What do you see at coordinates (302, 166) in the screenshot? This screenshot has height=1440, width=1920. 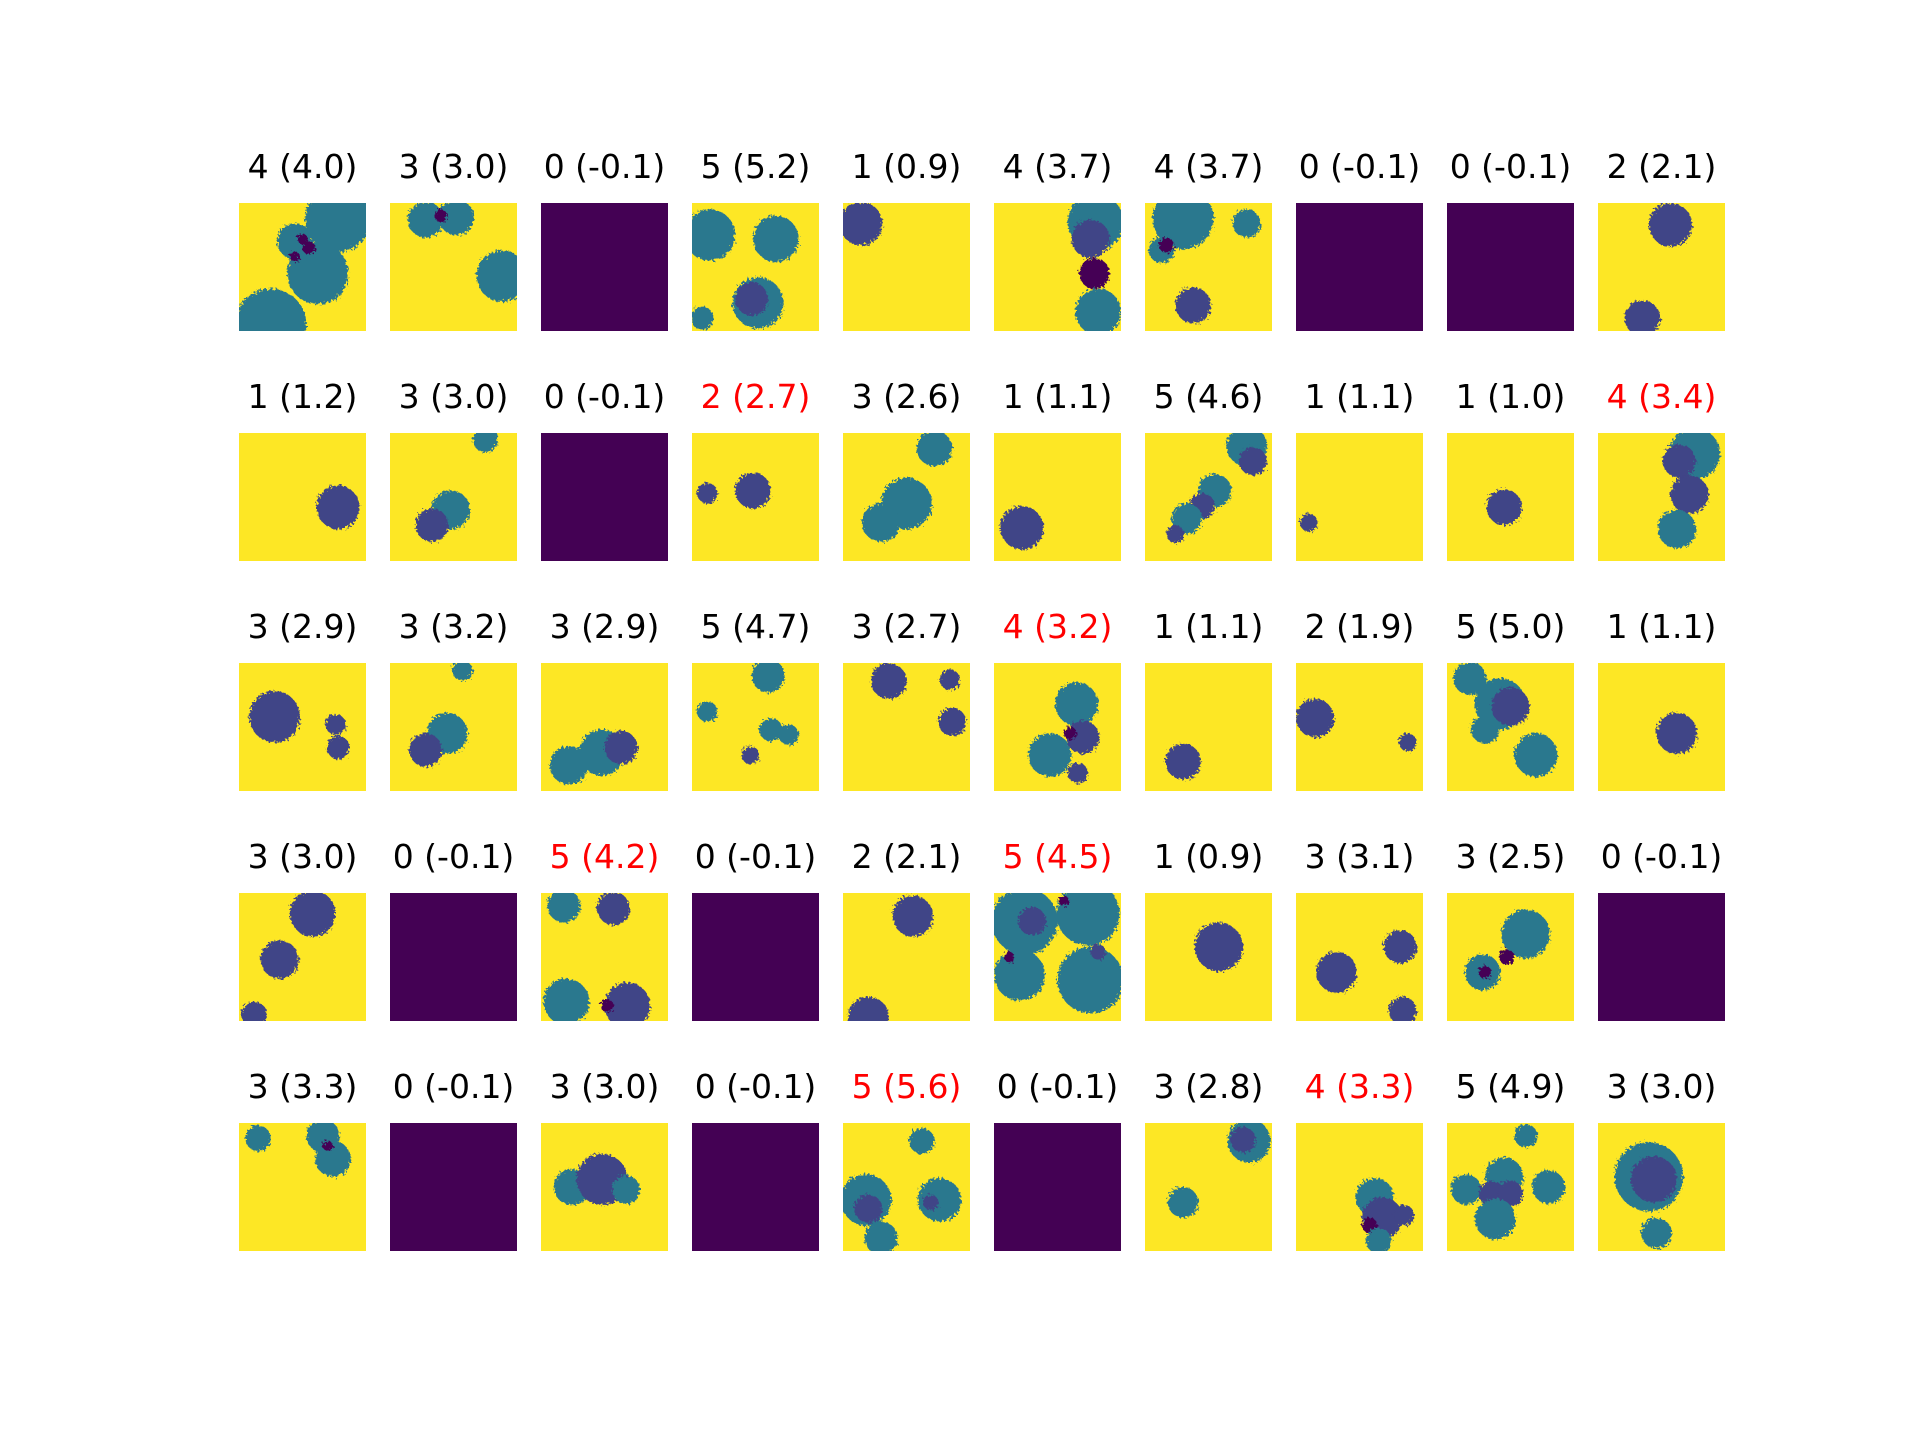 I see `tile-title: 4 (4.0)` at bounding box center [302, 166].